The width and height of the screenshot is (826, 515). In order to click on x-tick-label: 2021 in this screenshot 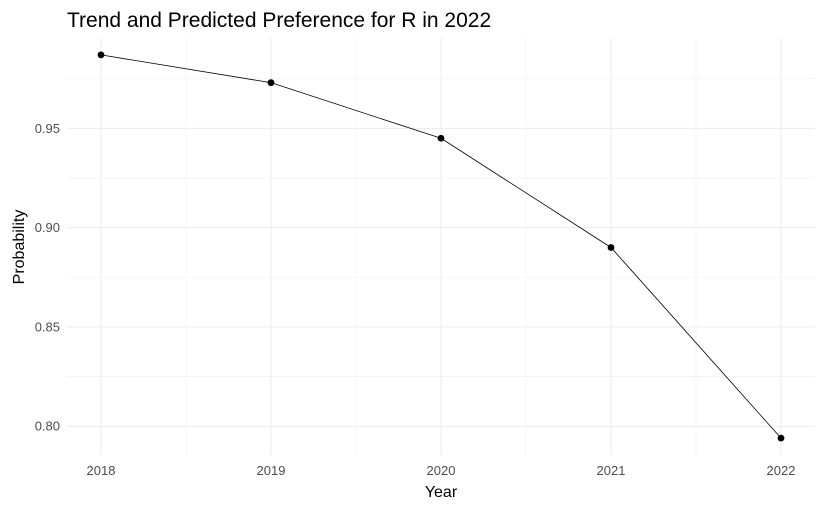, I will do `click(611, 470)`.